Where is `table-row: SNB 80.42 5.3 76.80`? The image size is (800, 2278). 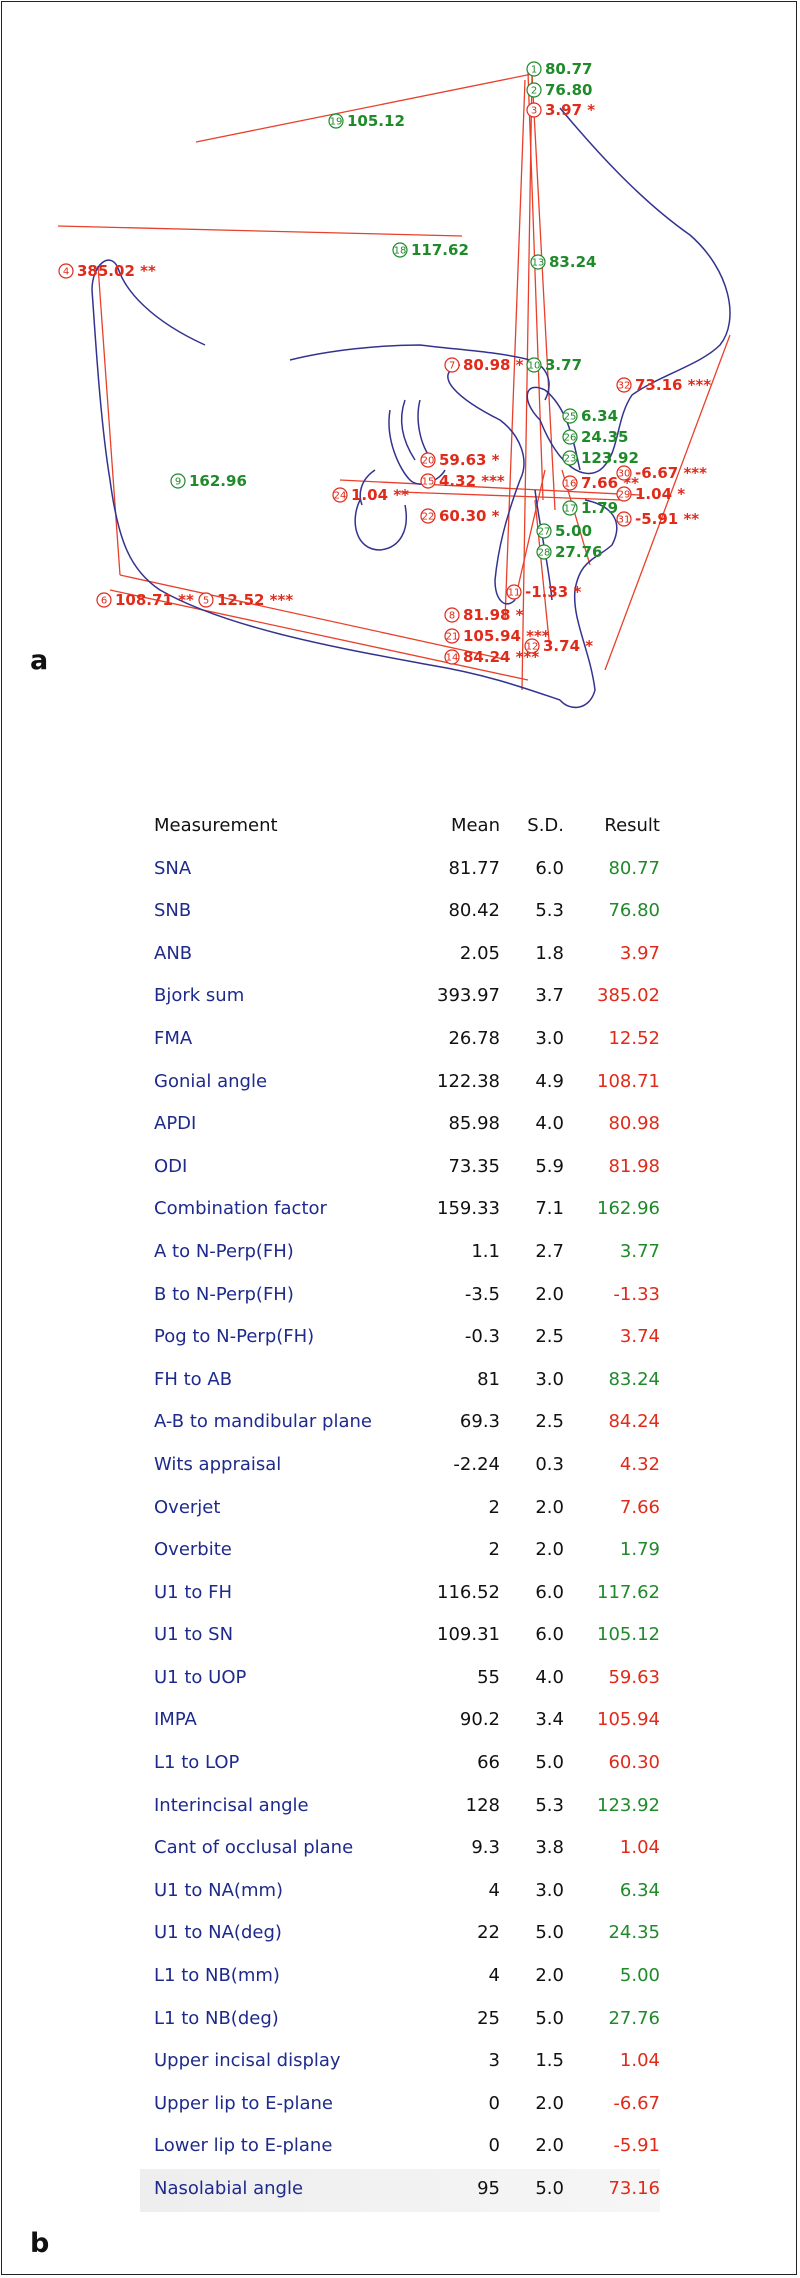 table-row: SNB 80.42 5.3 76.80 is located at coordinates (400, 912).